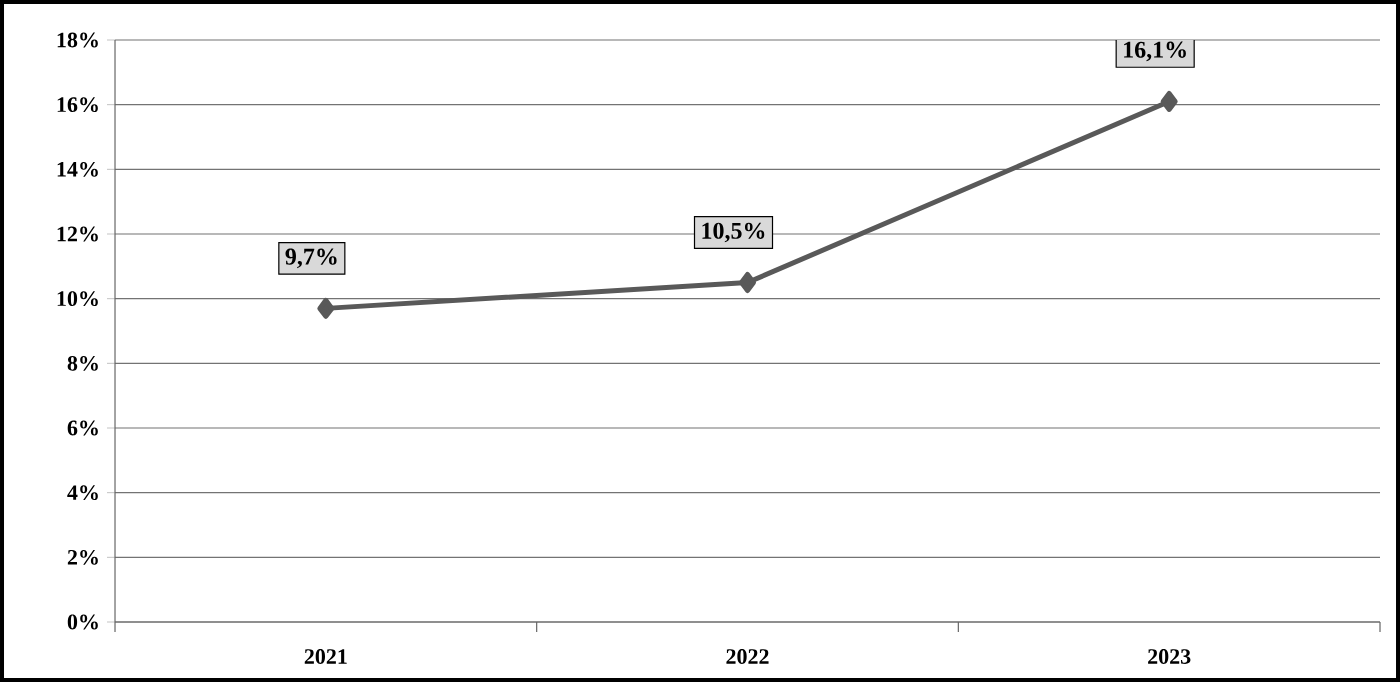 The image size is (1400, 682). Describe the element at coordinates (77, 169) in the screenshot. I see `y-tick-label: 14%` at that location.